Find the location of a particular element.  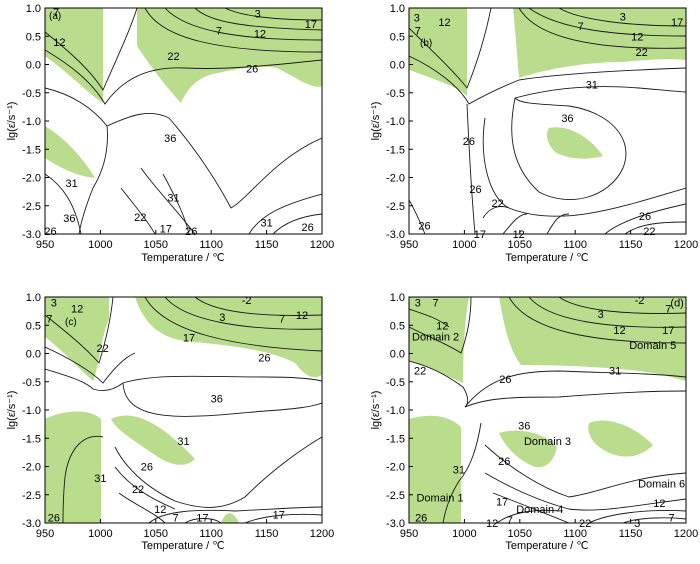

domain-label: Domain 1 is located at coordinates (439, 499).